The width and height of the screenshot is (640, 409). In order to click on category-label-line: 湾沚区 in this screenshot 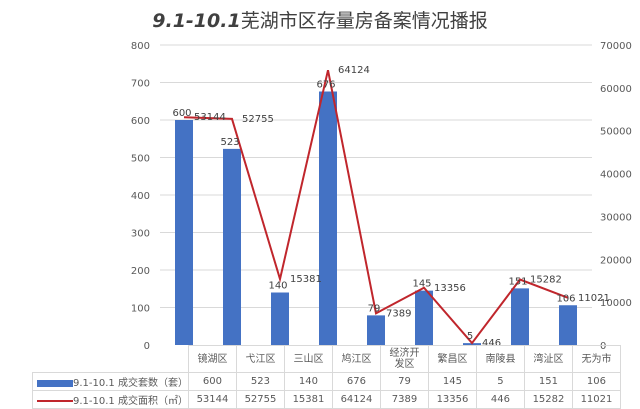, I will do `click(548, 359)`.